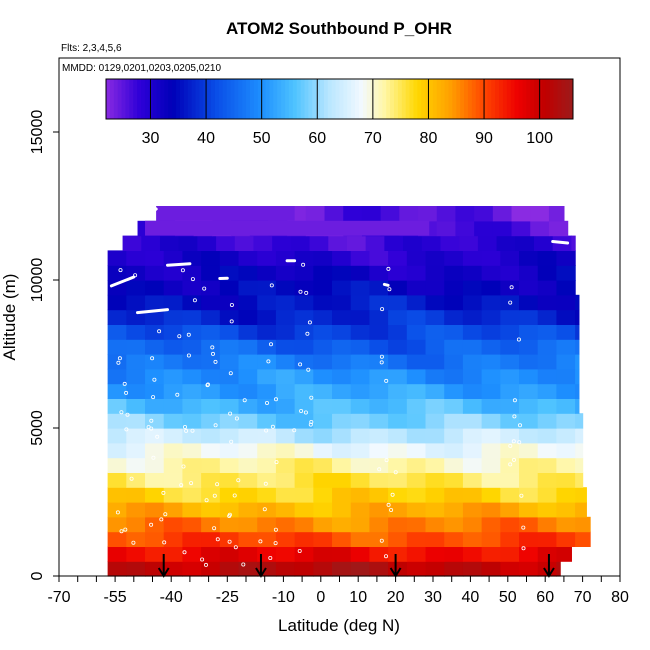 The width and height of the screenshot is (650, 650). What do you see at coordinates (471, 597) in the screenshot?
I see `x-tick-label: 40` at bounding box center [471, 597].